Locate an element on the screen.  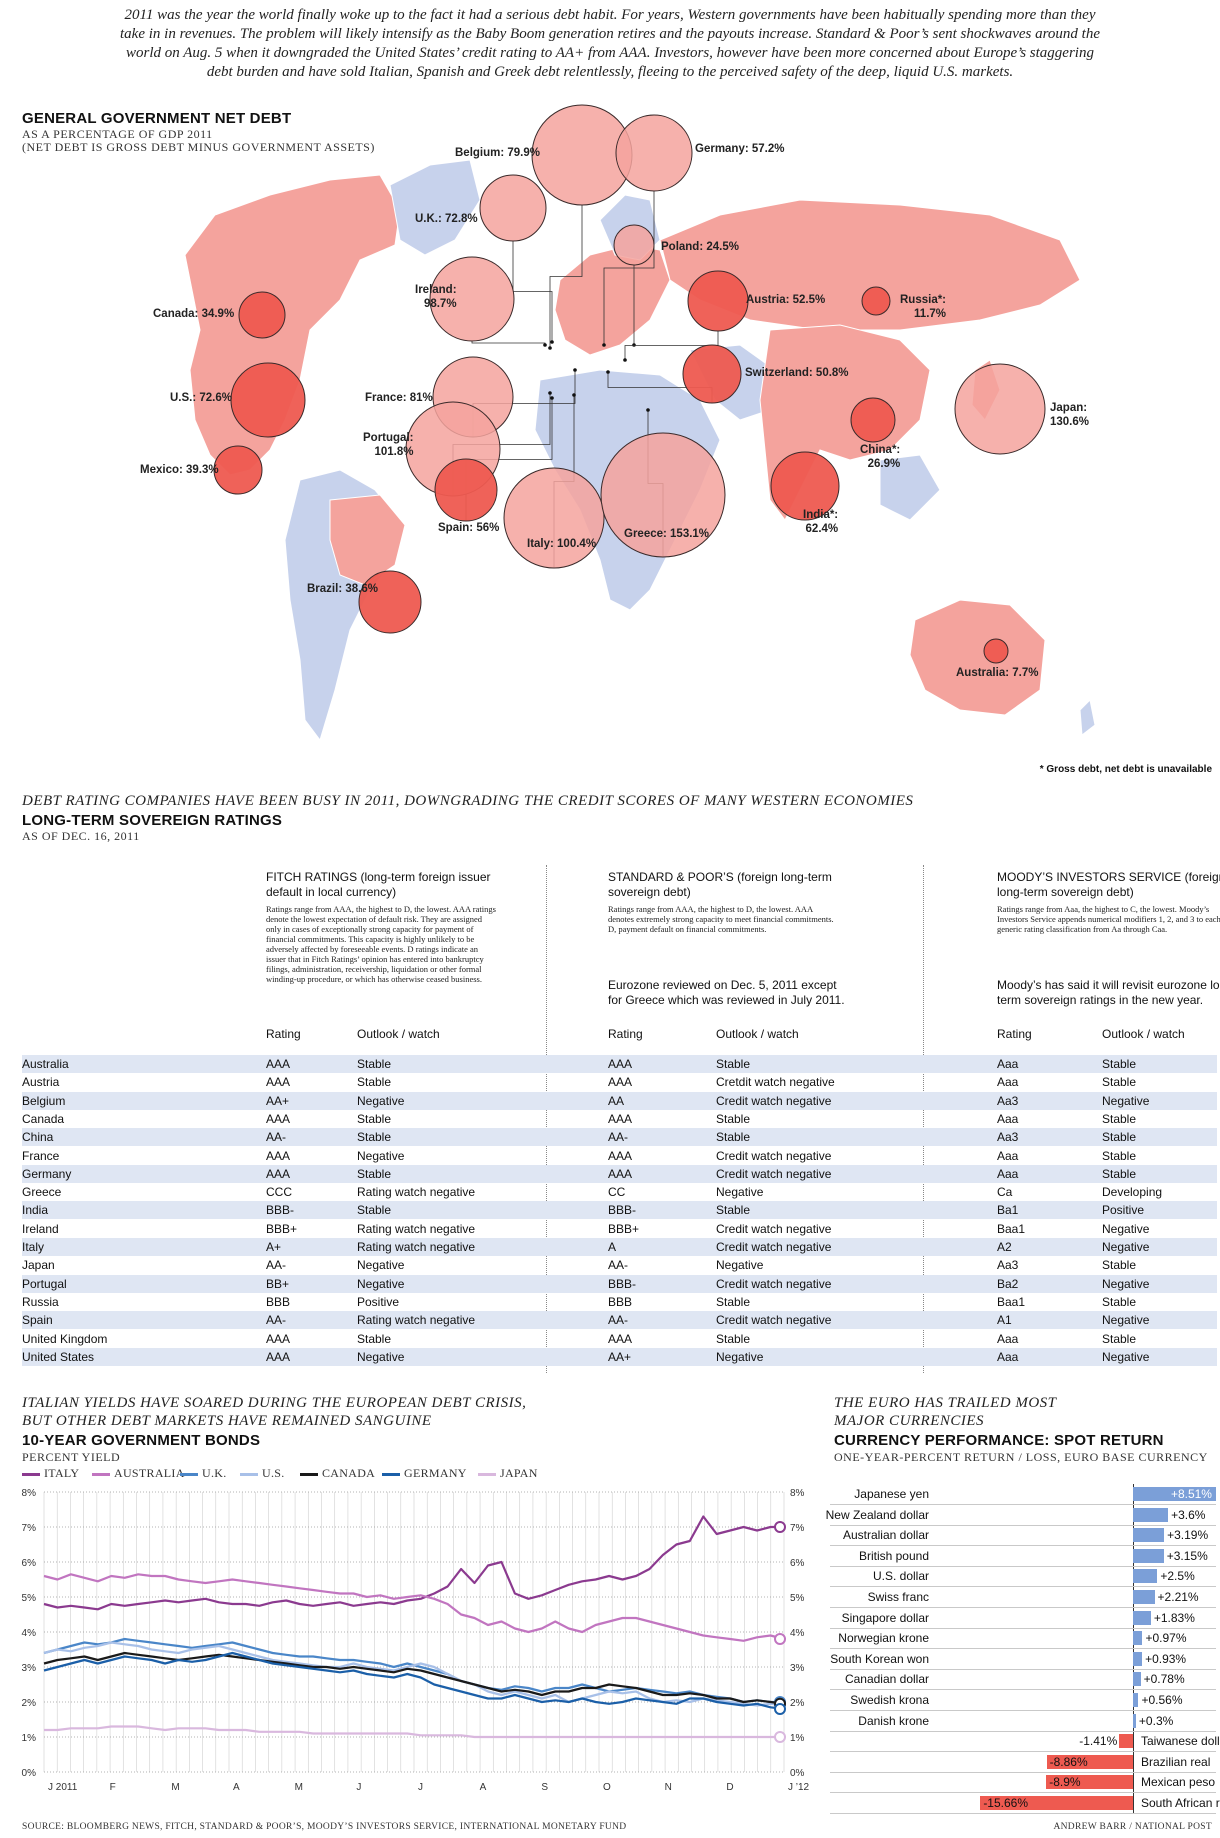
rating-cell: Ba2 is located at coordinates (1008, 1283).